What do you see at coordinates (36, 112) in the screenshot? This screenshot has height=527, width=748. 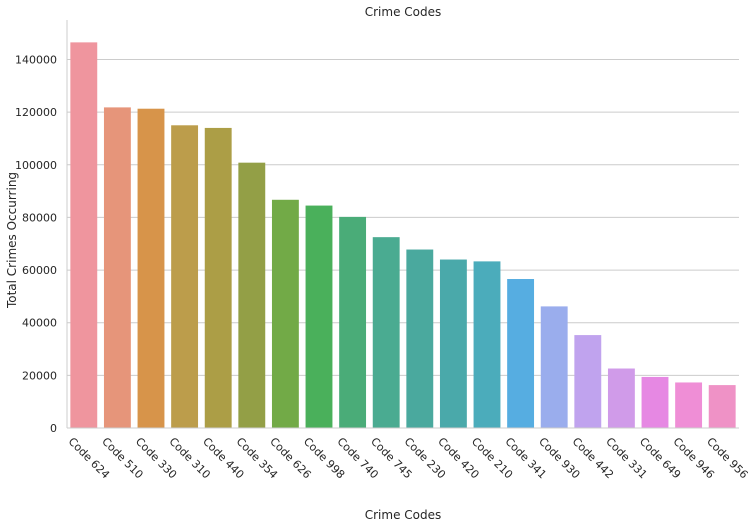 I see `y-tick-label: 120000` at bounding box center [36, 112].